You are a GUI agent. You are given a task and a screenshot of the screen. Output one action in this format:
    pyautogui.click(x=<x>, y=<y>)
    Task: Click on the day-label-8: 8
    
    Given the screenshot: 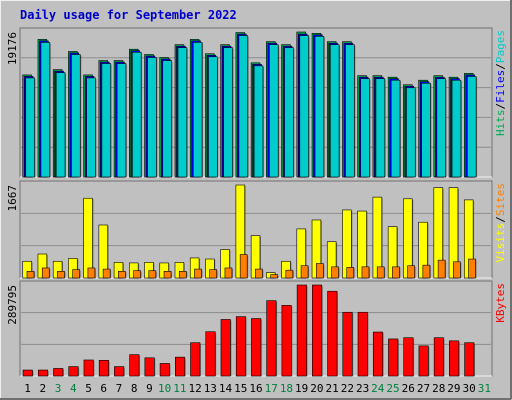 What is the action you would take?
    pyautogui.click(x=134, y=388)
    